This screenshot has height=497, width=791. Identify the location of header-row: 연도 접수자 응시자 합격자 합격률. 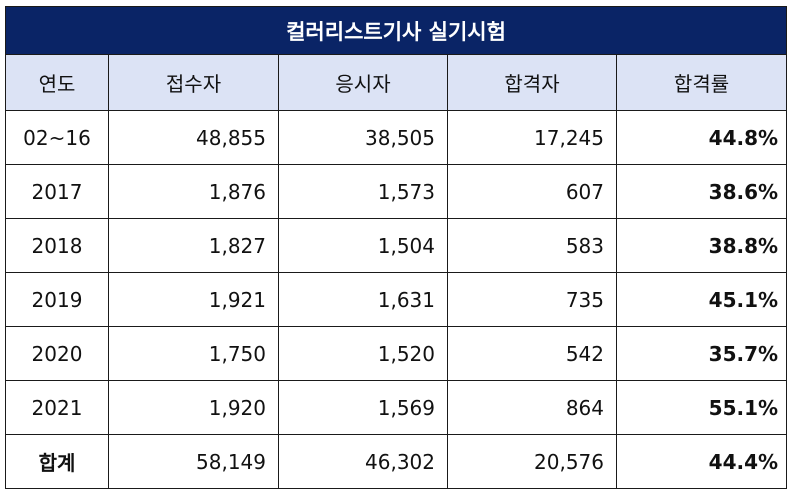
(396, 82).